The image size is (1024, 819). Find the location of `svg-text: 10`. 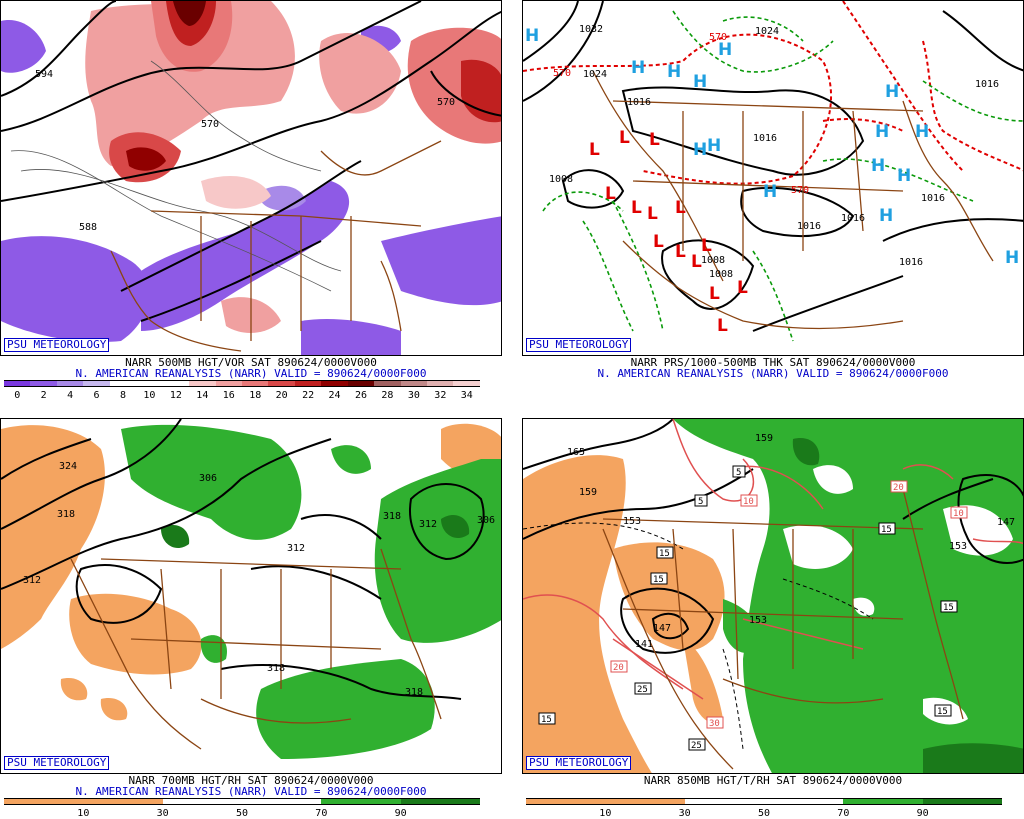

svg-text: 10 is located at coordinates (748, 502).